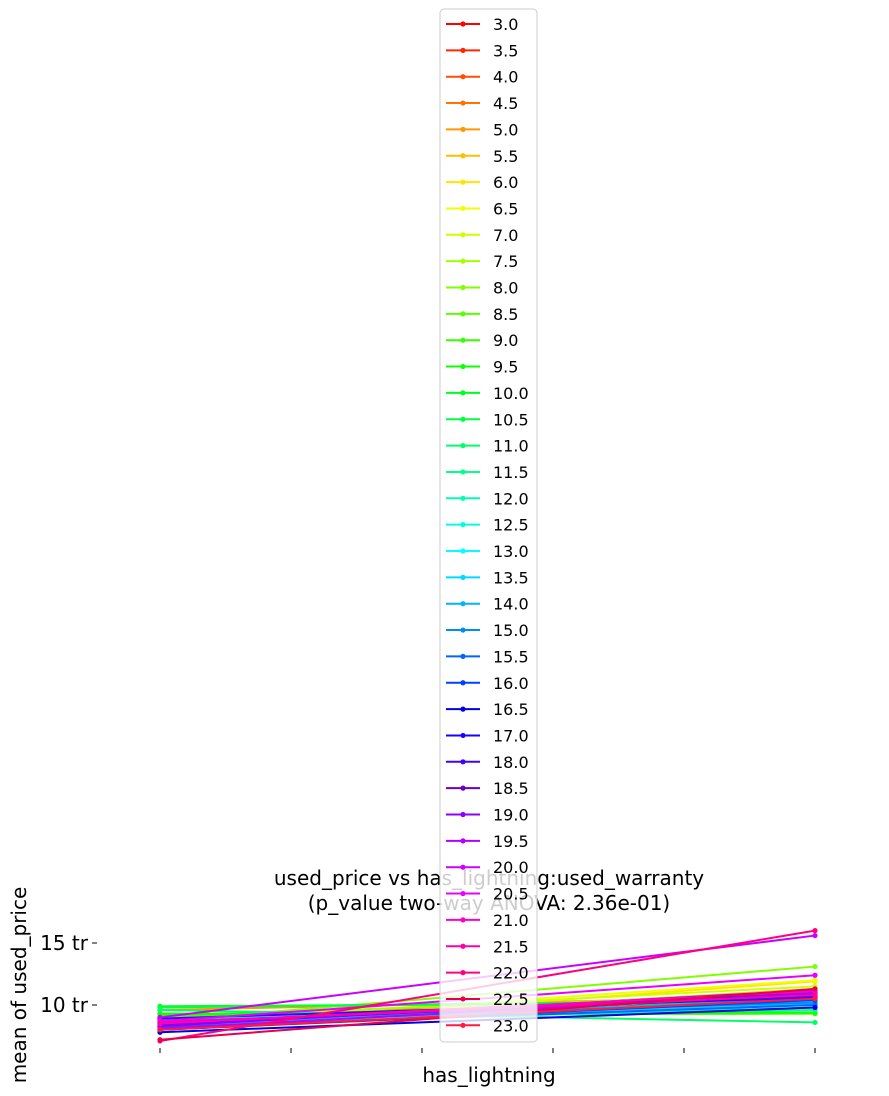 Image resolution: width=889 pixels, height=1096 pixels. What do you see at coordinates (19, 985) in the screenshot?
I see `y-axis-label: mean of used_price` at bounding box center [19, 985].